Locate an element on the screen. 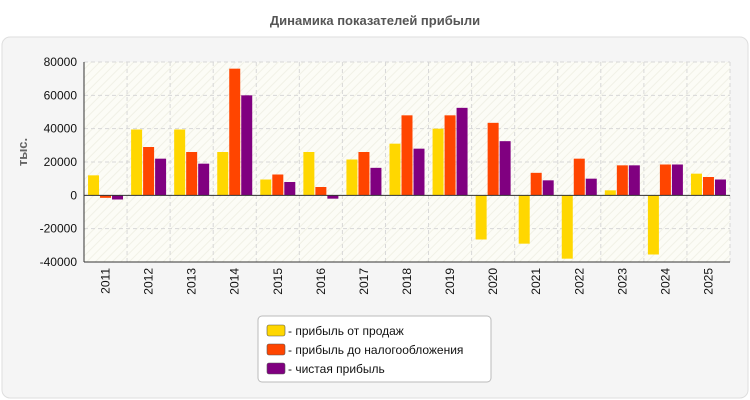 This screenshot has height=400, width=750. x-tick-label: 2021 is located at coordinates (536, 281).